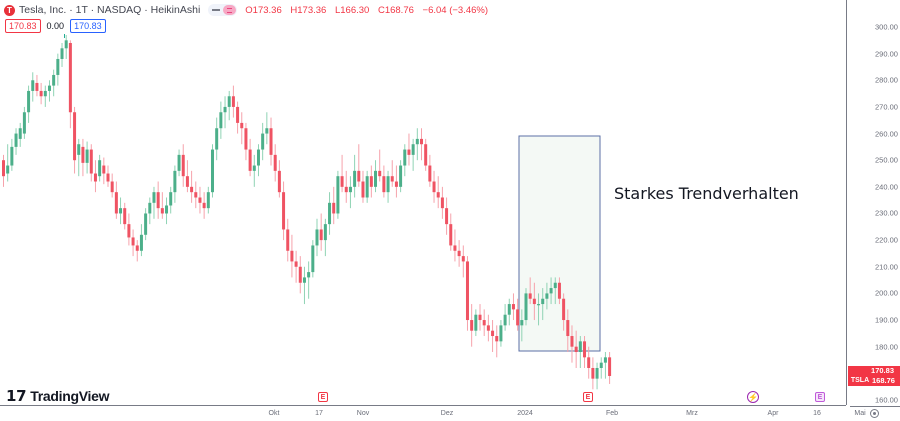 The height and width of the screenshot is (421, 900). I want to click on close-value: 168.76, so click(399, 10).